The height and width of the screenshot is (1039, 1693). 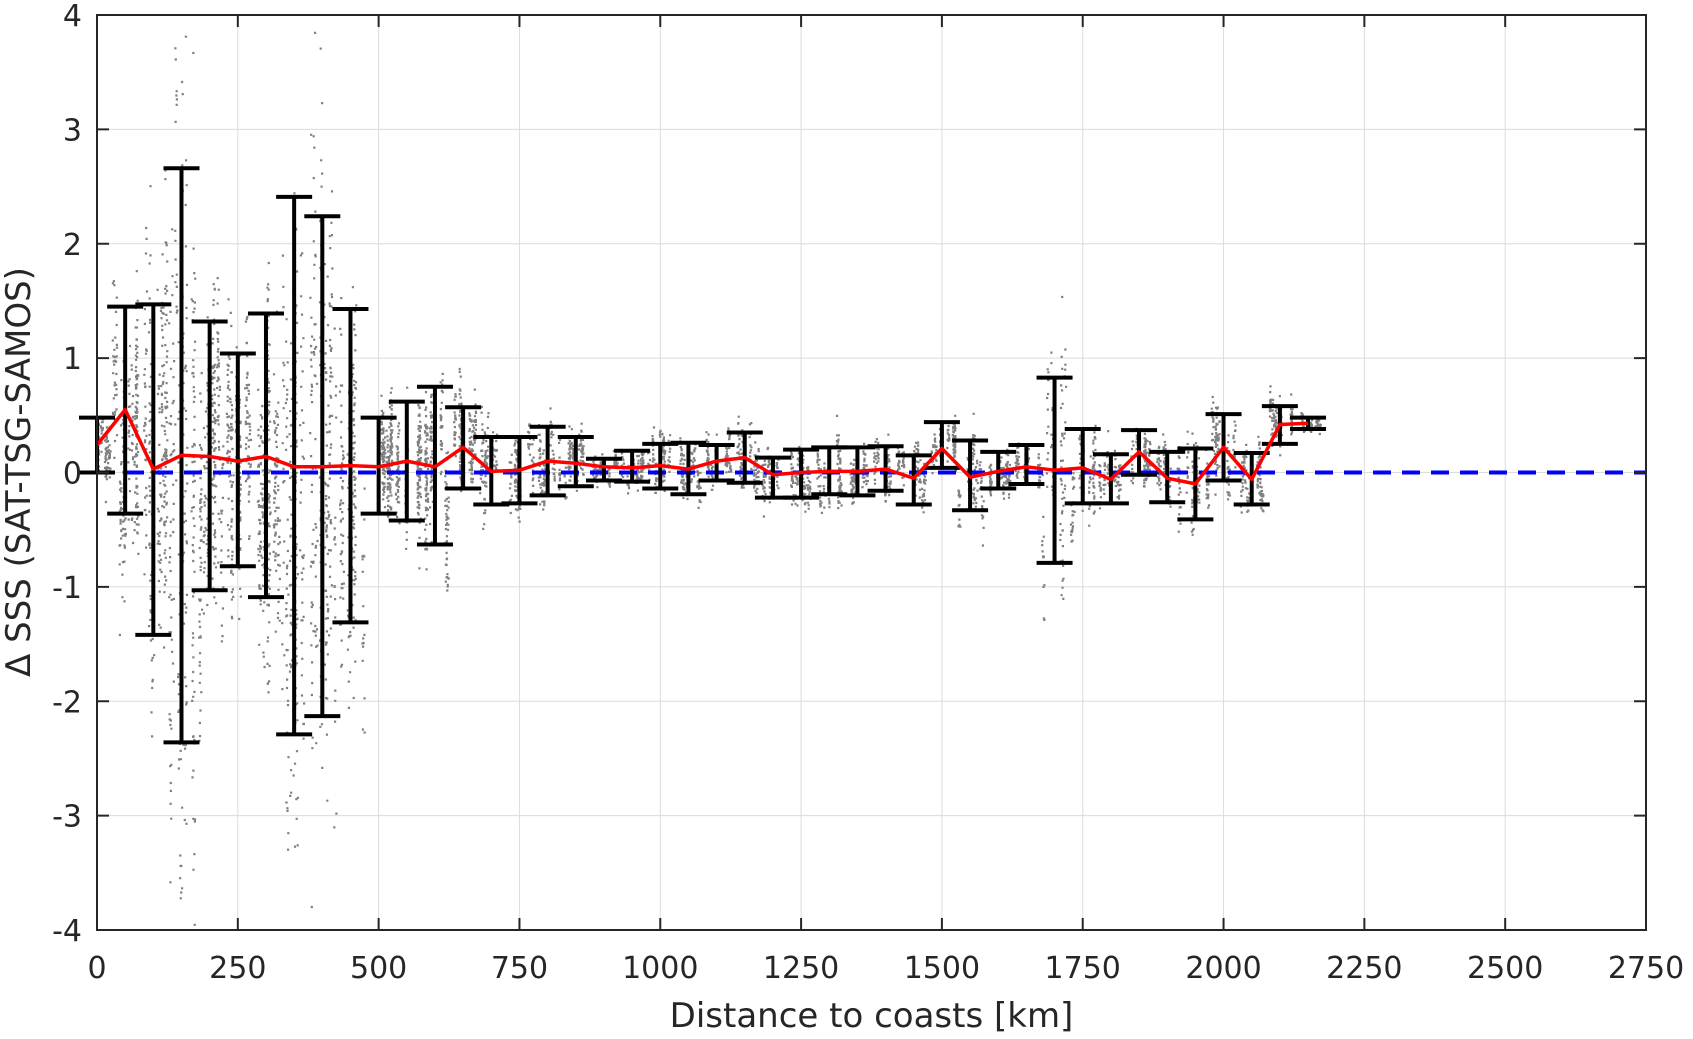 What do you see at coordinates (96, 968) in the screenshot?
I see `x-tick-label: 0` at bounding box center [96, 968].